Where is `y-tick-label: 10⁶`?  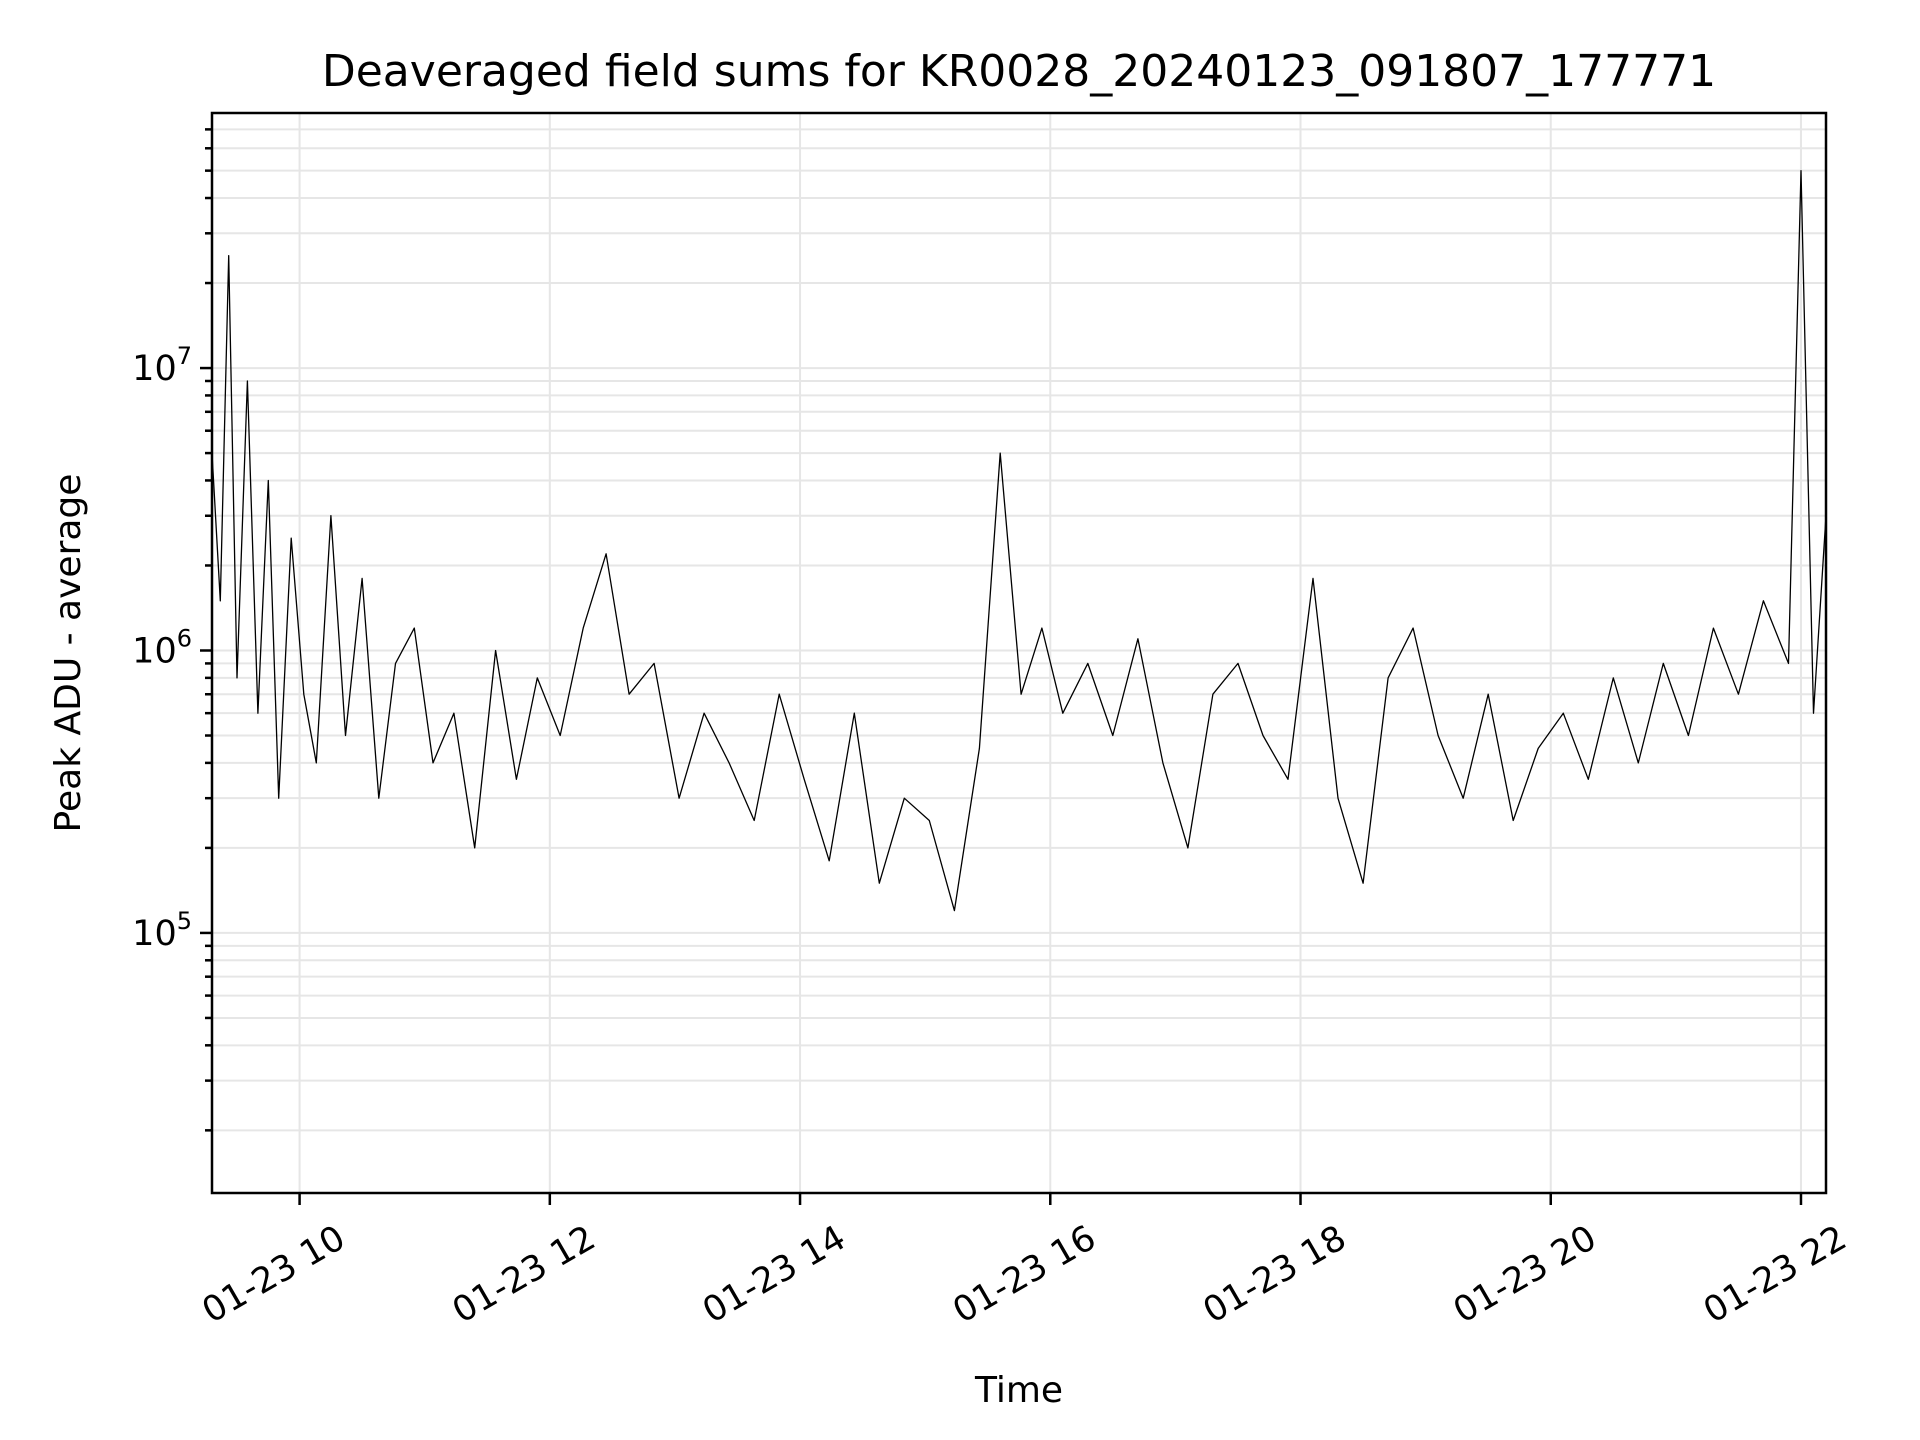
y-tick-label: 10⁶ is located at coordinates (162, 647).